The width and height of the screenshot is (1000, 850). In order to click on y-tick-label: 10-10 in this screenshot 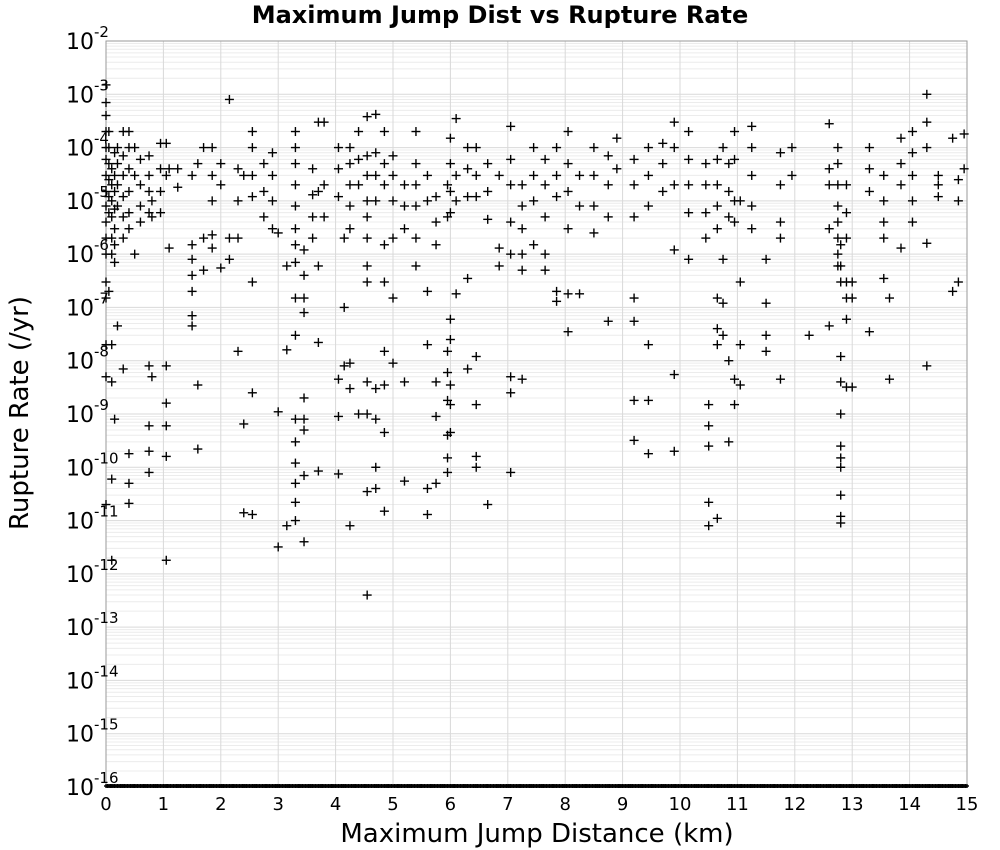, I will do `click(92, 465)`.